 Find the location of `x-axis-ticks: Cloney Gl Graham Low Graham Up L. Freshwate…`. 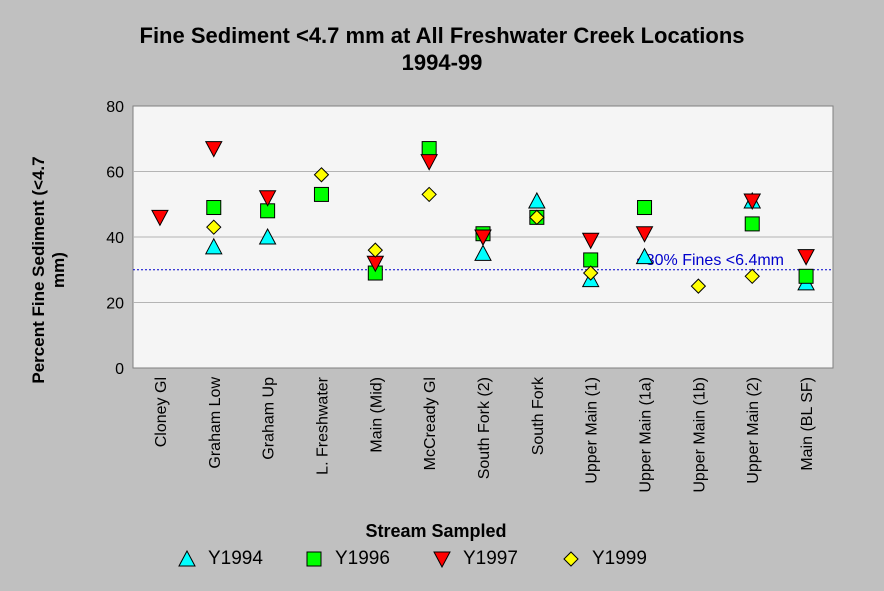

x-axis-ticks: Cloney Gl Graham Low Graham Up L. Freshwate… is located at coordinates (484, 434).